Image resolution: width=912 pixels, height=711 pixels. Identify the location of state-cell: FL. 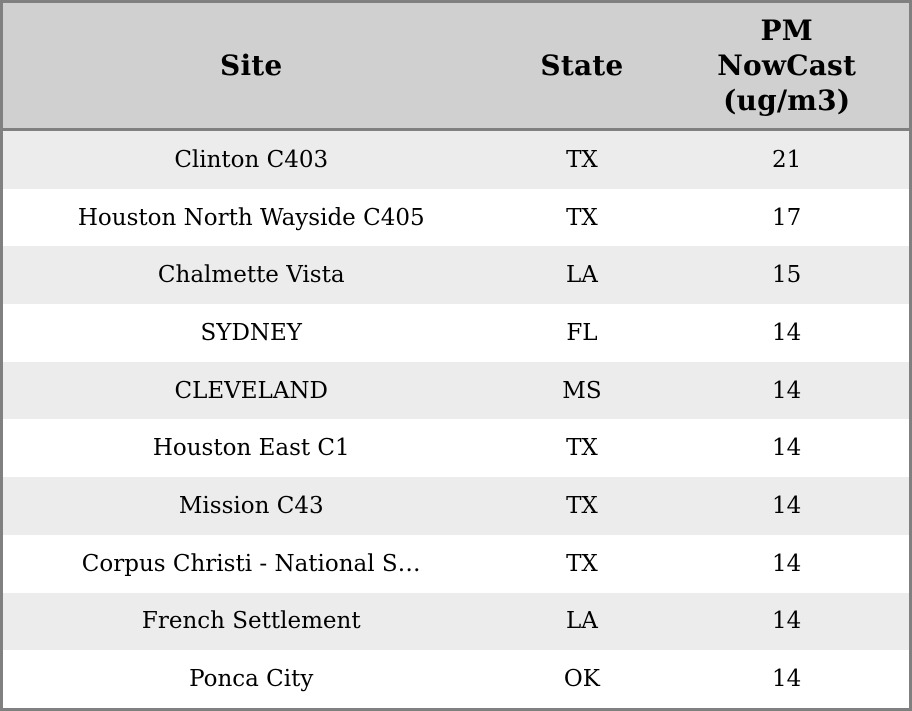
(582, 332).